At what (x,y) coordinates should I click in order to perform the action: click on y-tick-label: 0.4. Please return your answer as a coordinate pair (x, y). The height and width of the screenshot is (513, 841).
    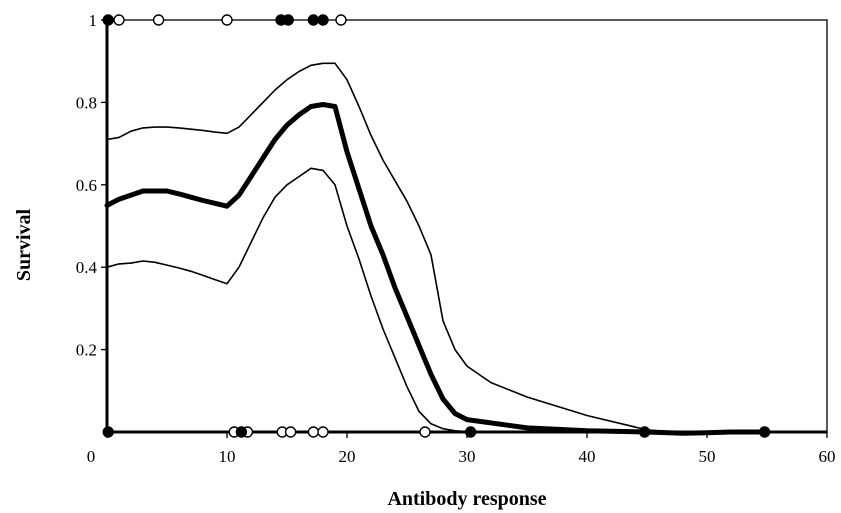
    Looking at the image, I should click on (87, 267).